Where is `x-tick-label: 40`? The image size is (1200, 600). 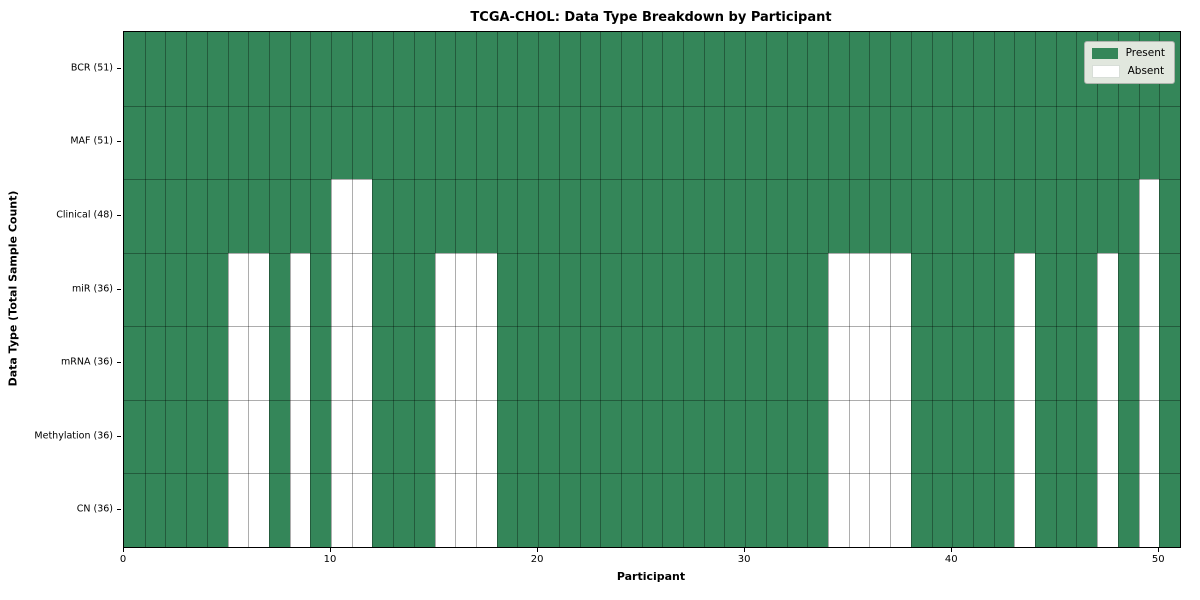
x-tick-label: 40 is located at coordinates (951, 559).